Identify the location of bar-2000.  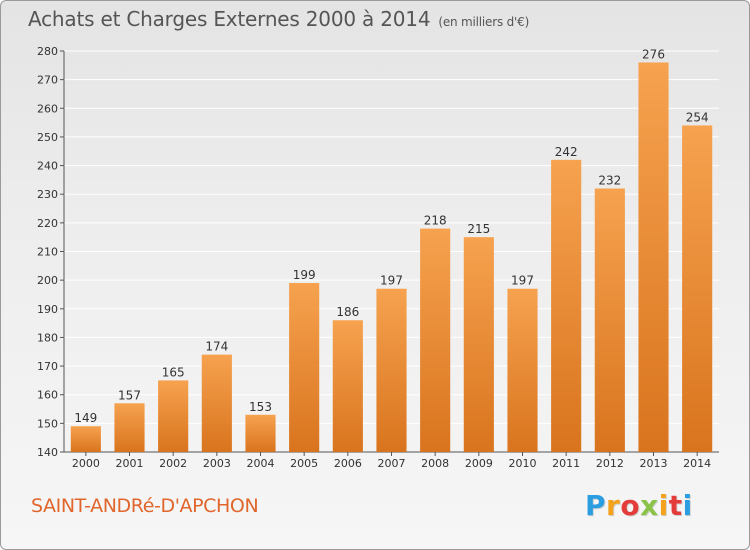
(85, 439).